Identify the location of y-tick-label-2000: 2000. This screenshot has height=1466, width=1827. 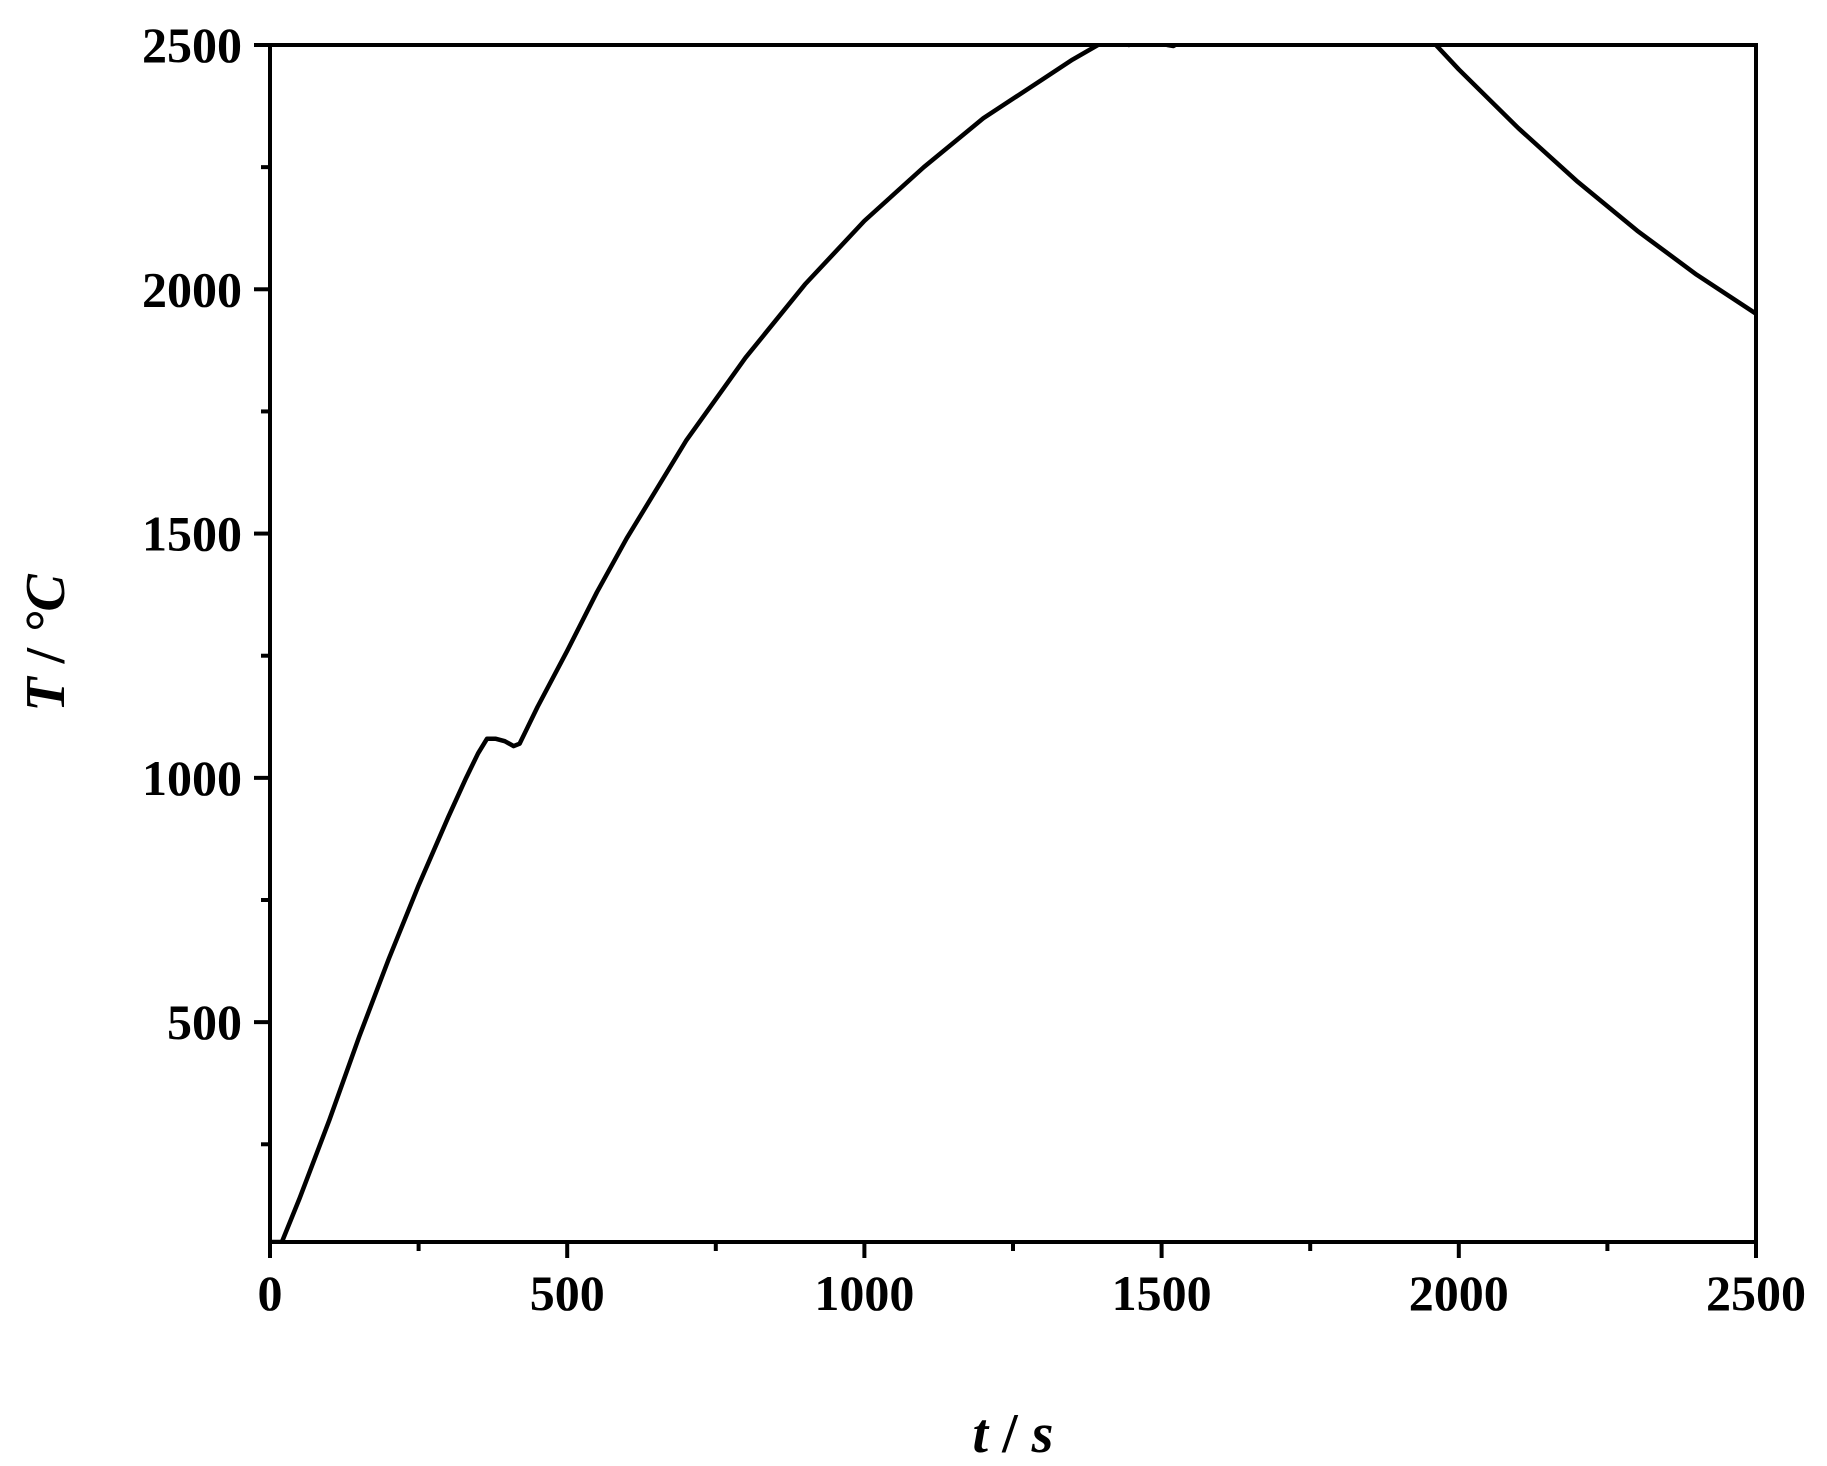
(192, 289).